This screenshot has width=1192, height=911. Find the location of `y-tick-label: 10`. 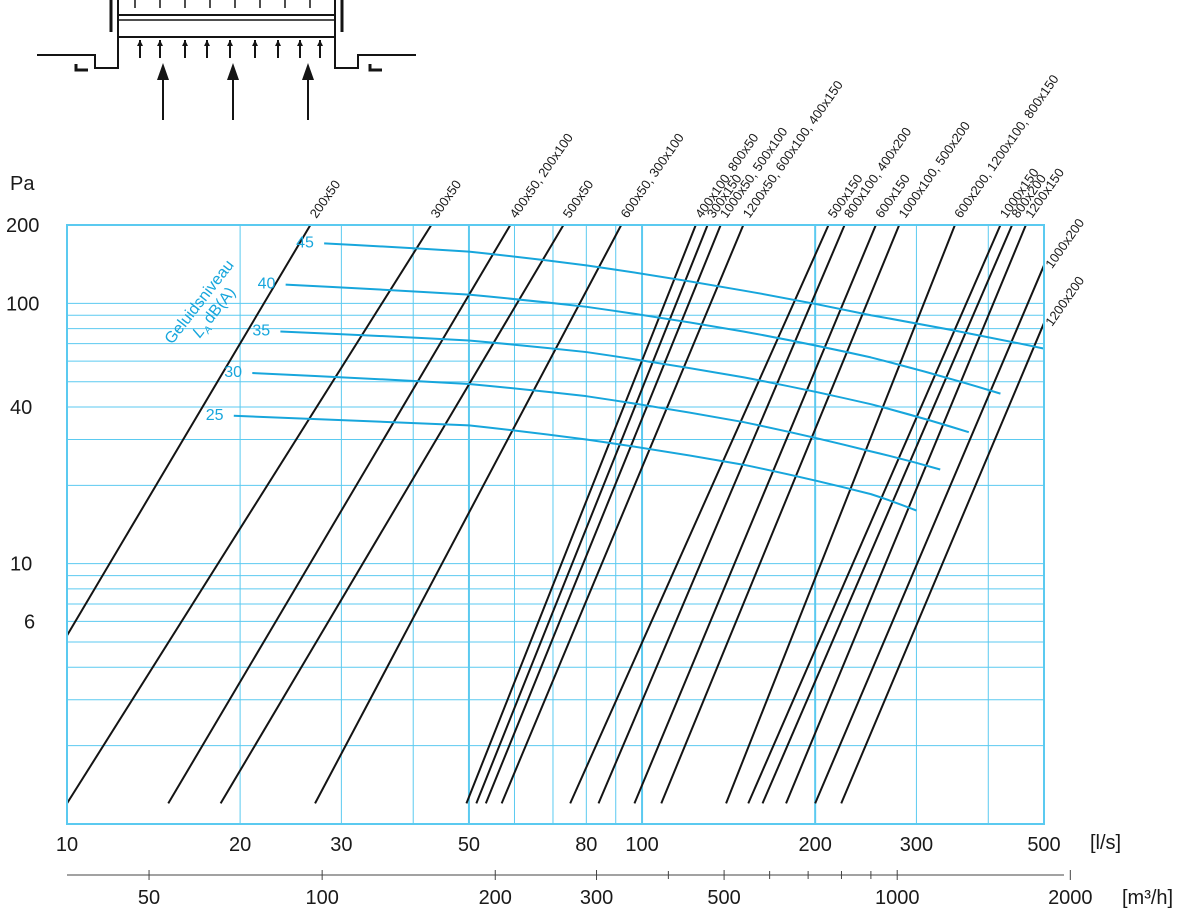

y-tick-label: 10 is located at coordinates (21, 565).